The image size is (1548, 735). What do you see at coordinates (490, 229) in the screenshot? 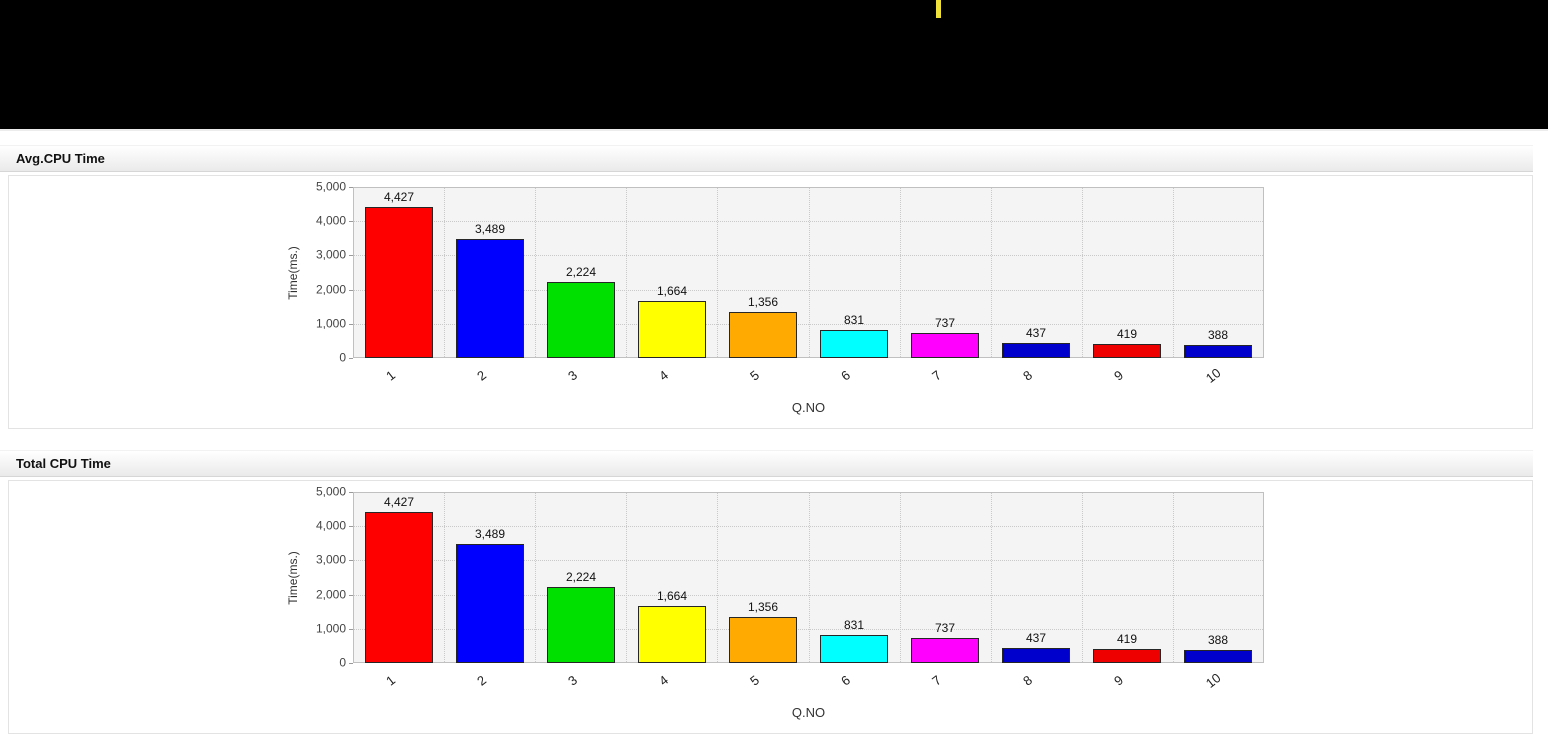
I see `bar-value-label: 3,489` at bounding box center [490, 229].